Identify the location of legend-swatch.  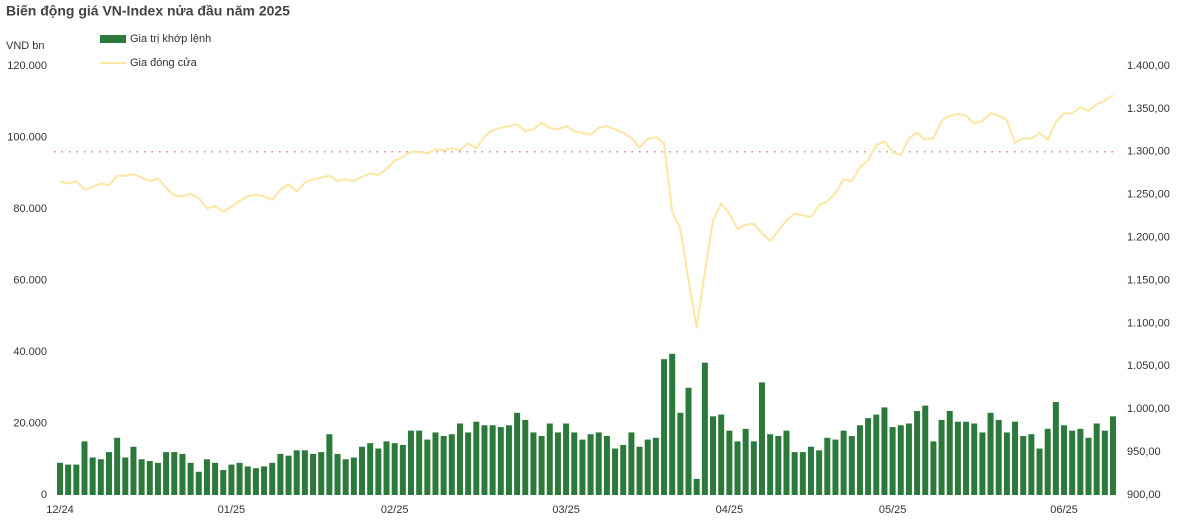
(113, 39).